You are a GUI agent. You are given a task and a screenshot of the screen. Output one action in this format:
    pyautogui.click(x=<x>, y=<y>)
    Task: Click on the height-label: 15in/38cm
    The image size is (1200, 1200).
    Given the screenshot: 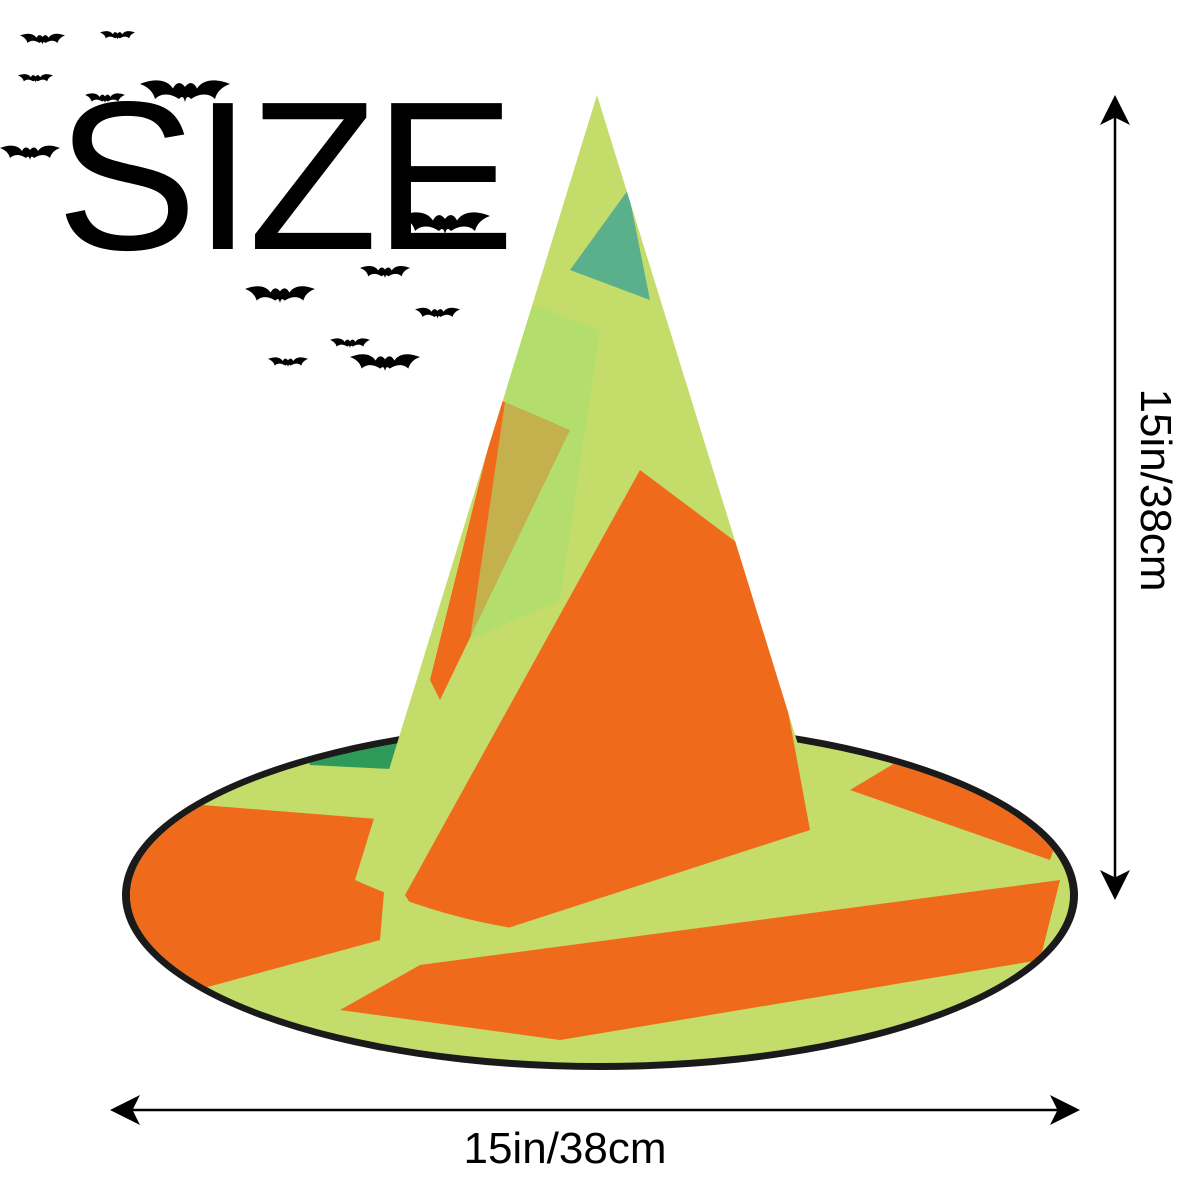 What is the action you would take?
    pyautogui.click(x=1155, y=490)
    